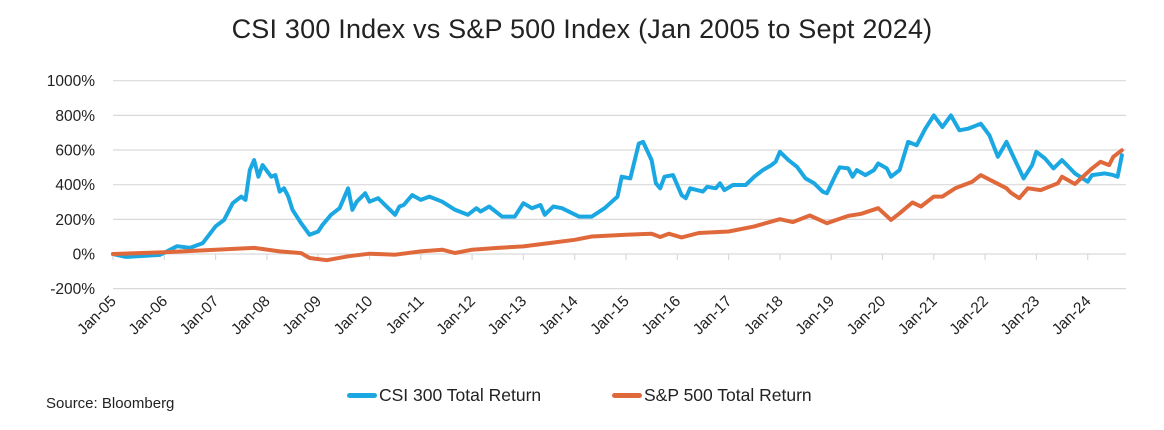 This screenshot has width=1164, height=430. I want to click on y-tick-label: 400%, so click(75, 185).